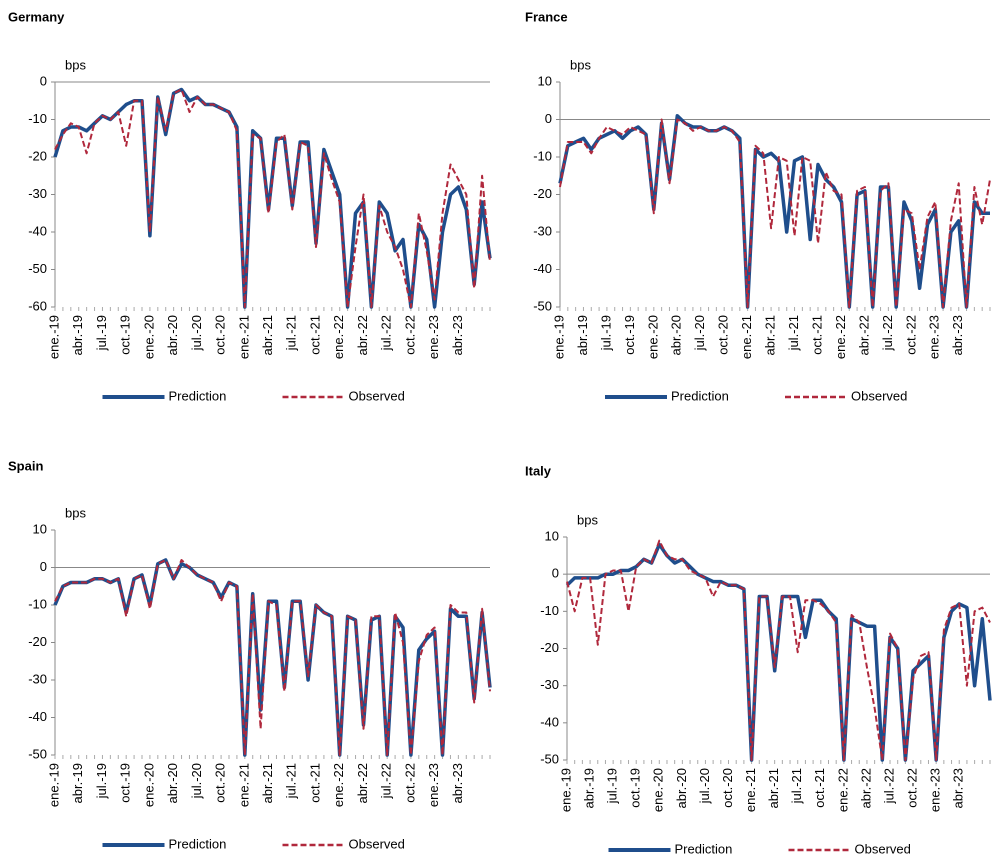 The image size is (993, 854). I want to click on chart-title: Germany, so click(36, 16).